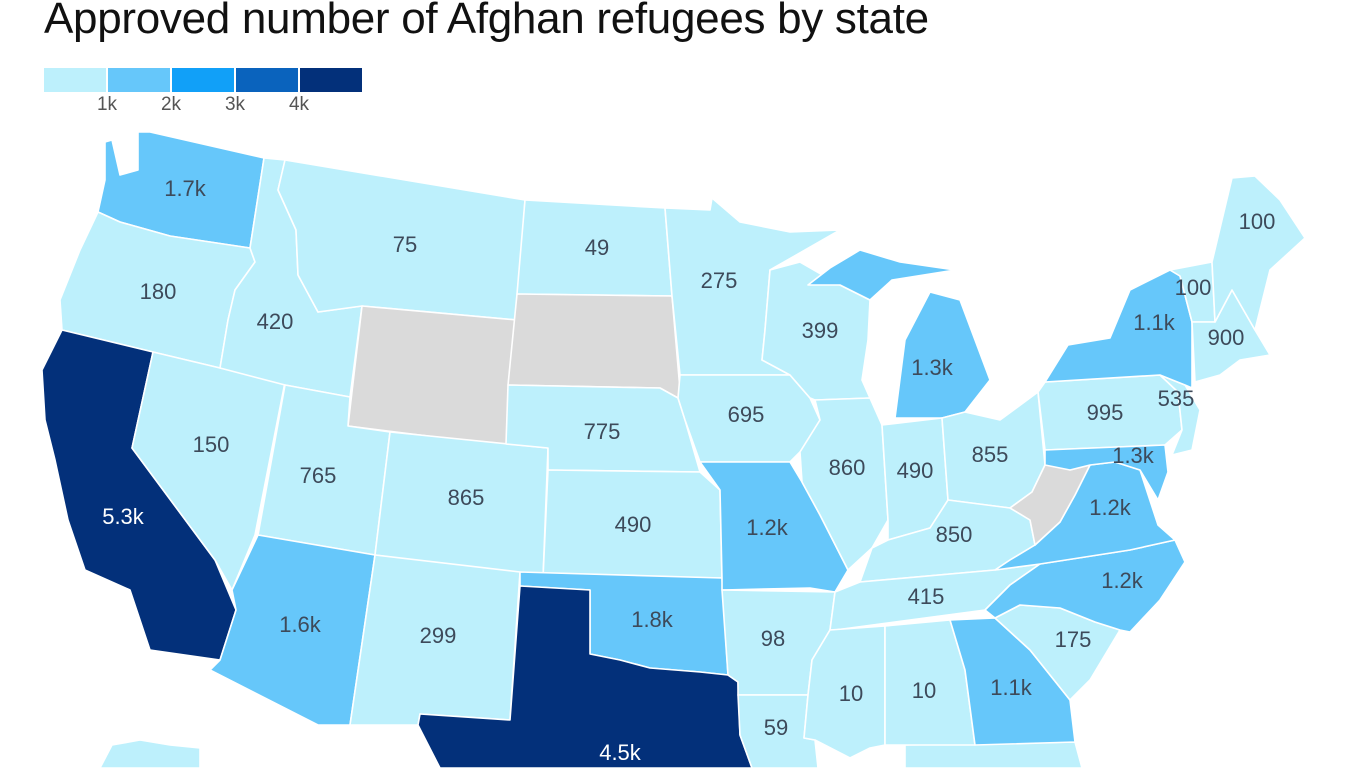 Image resolution: width=1366 pixels, height=768 pixels. What do you see at coordinates (123, 516) in the screenshot?
I see `state-value-label: 5.3k` at bounding box center [123, 516].